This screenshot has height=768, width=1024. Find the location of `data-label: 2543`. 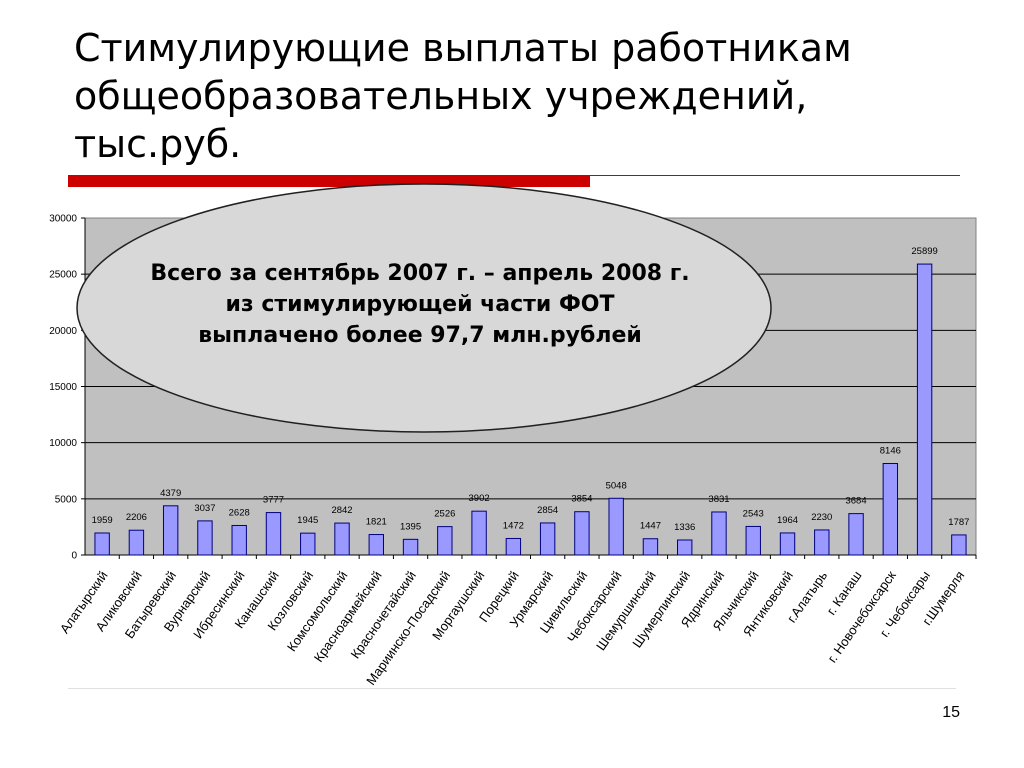

data-label: 2543 is located at coordinates (753, 513).